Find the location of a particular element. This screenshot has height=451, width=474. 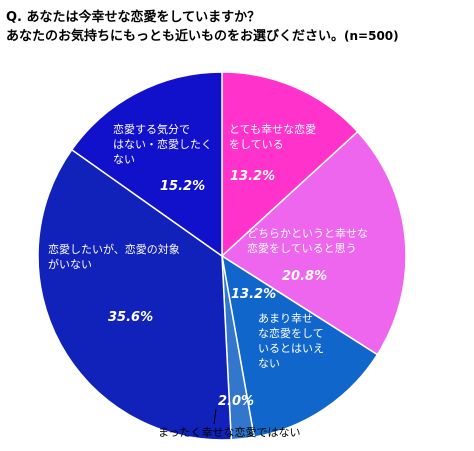

question-line-2: あなたのお気持ちにもっとも近いものをお選びください。(n=500) is located at coordinates (202, 36).